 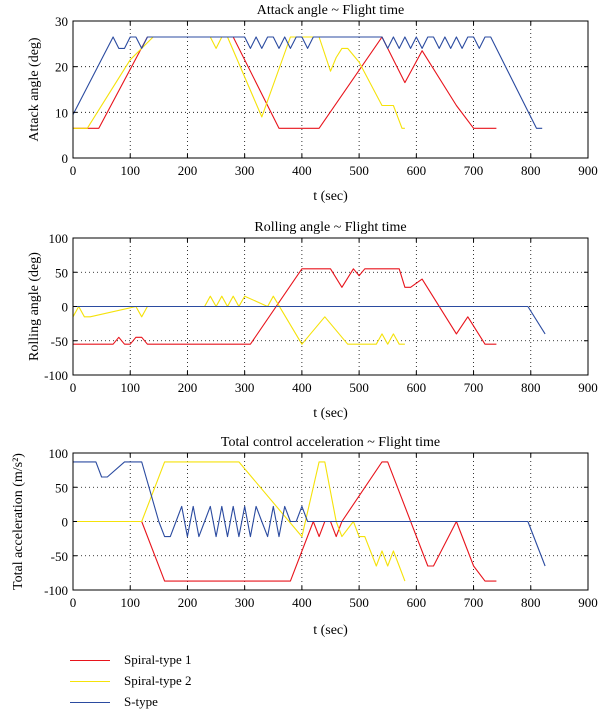 I want to click on y-tick-label: 30, so click(x=61, y=21).